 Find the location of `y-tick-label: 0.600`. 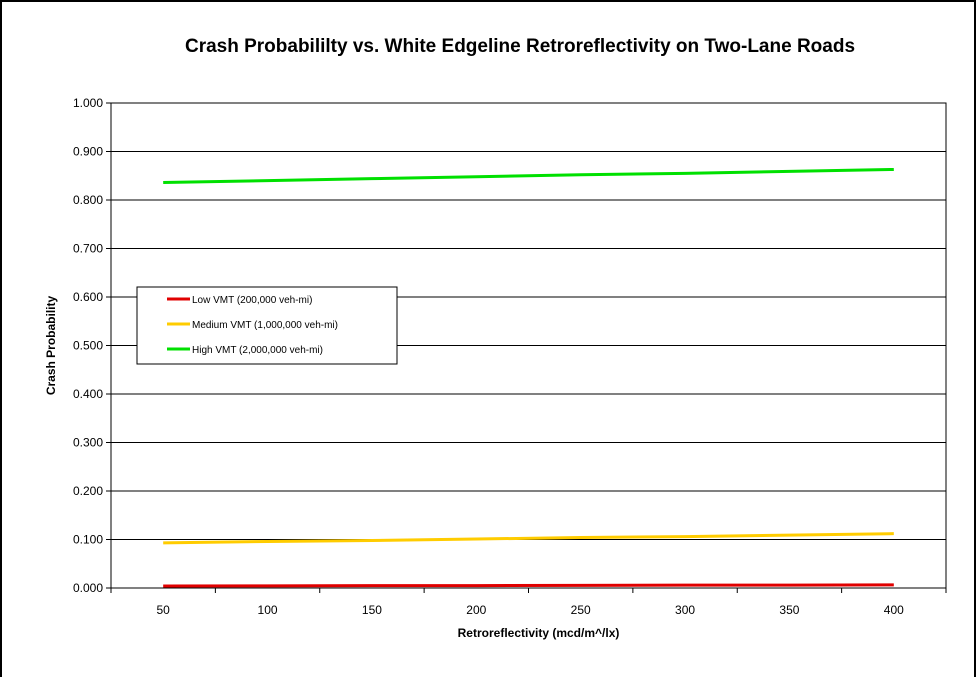

y-tick-label: 0.600 is located at coordinates (88, 297).